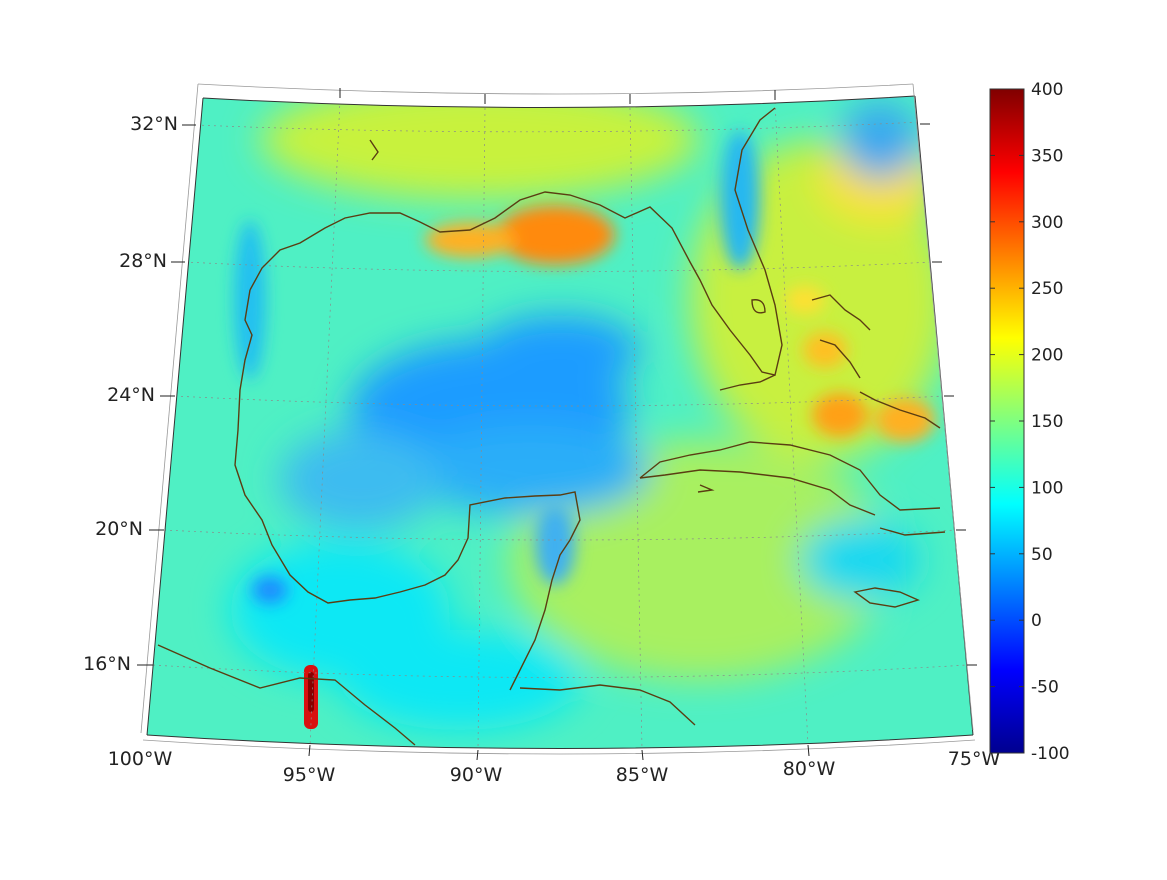 The height and width of the screenshot is (880, 1167). I want to click on colorbar-tick-label: 250, so click(1047, 289).